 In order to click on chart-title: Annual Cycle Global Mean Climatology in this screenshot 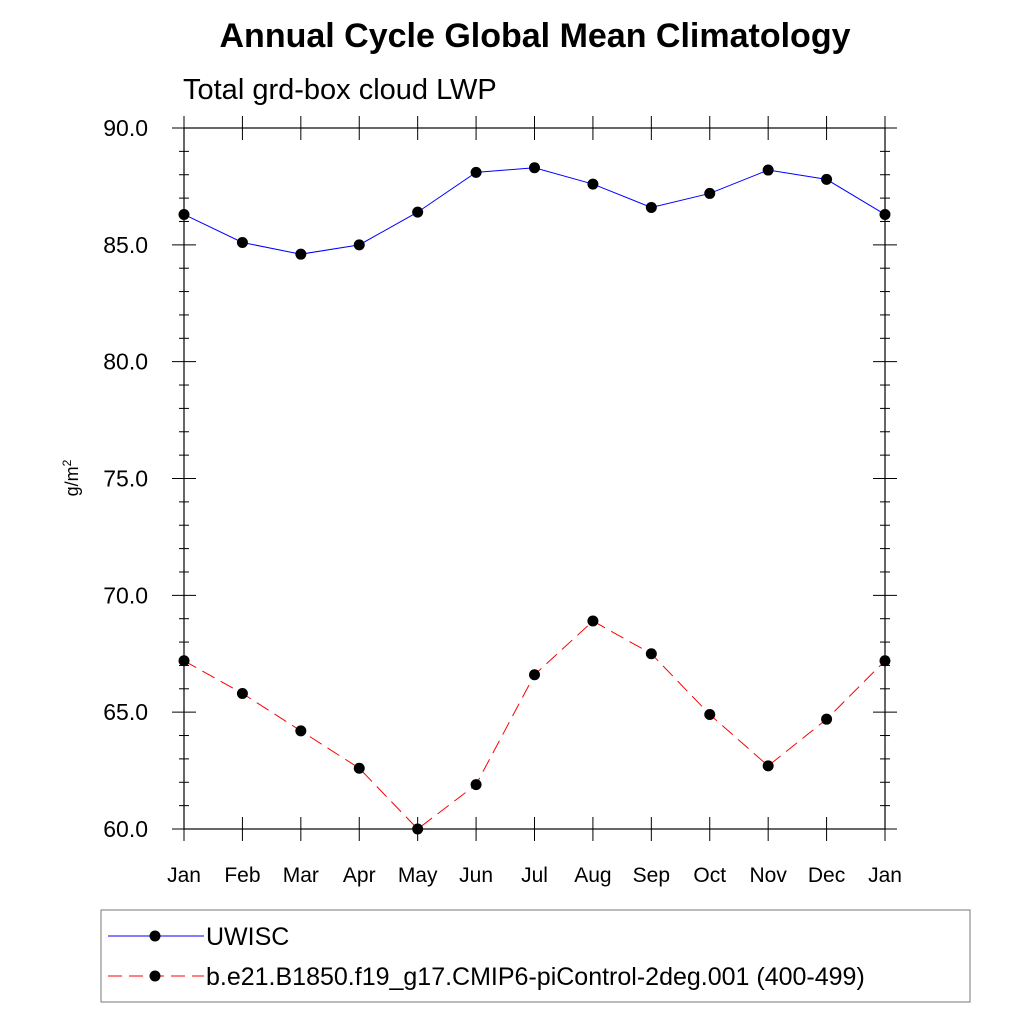, I will do `click(535, 36)`.